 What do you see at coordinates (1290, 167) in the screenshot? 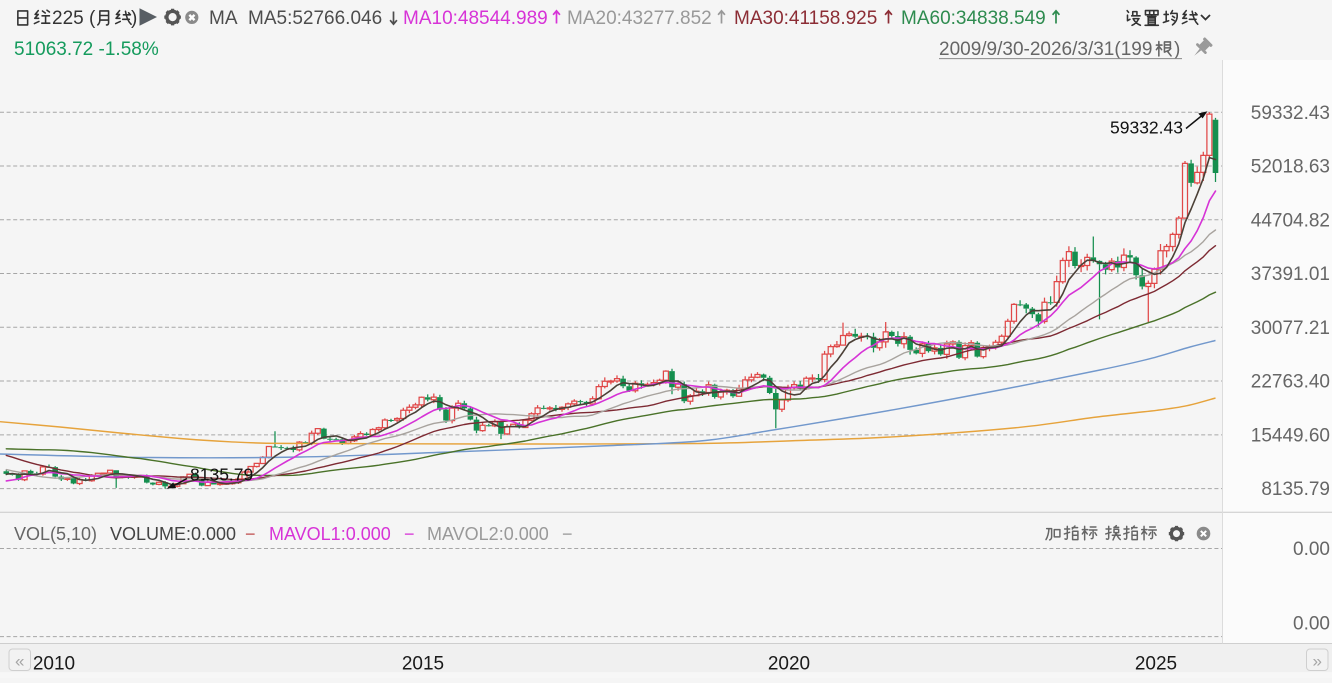
I see `svg-text: 52018.63` at bounding box center [1290, 167].